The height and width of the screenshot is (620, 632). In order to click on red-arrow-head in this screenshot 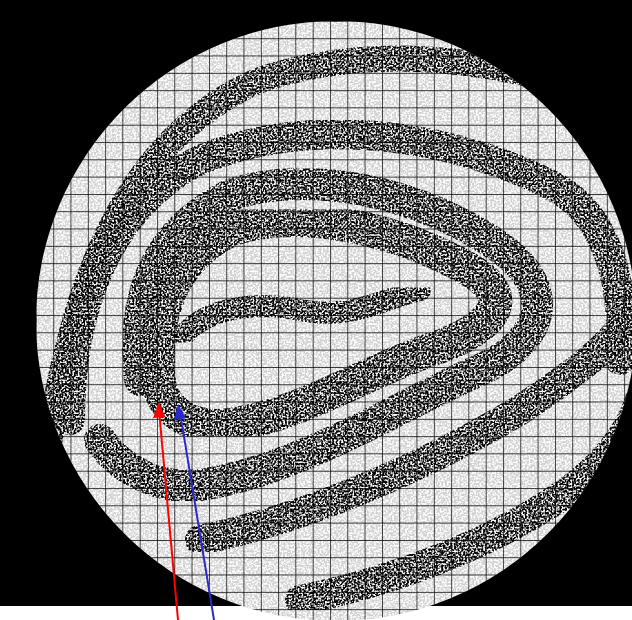, I will do `click(159, 410)`.